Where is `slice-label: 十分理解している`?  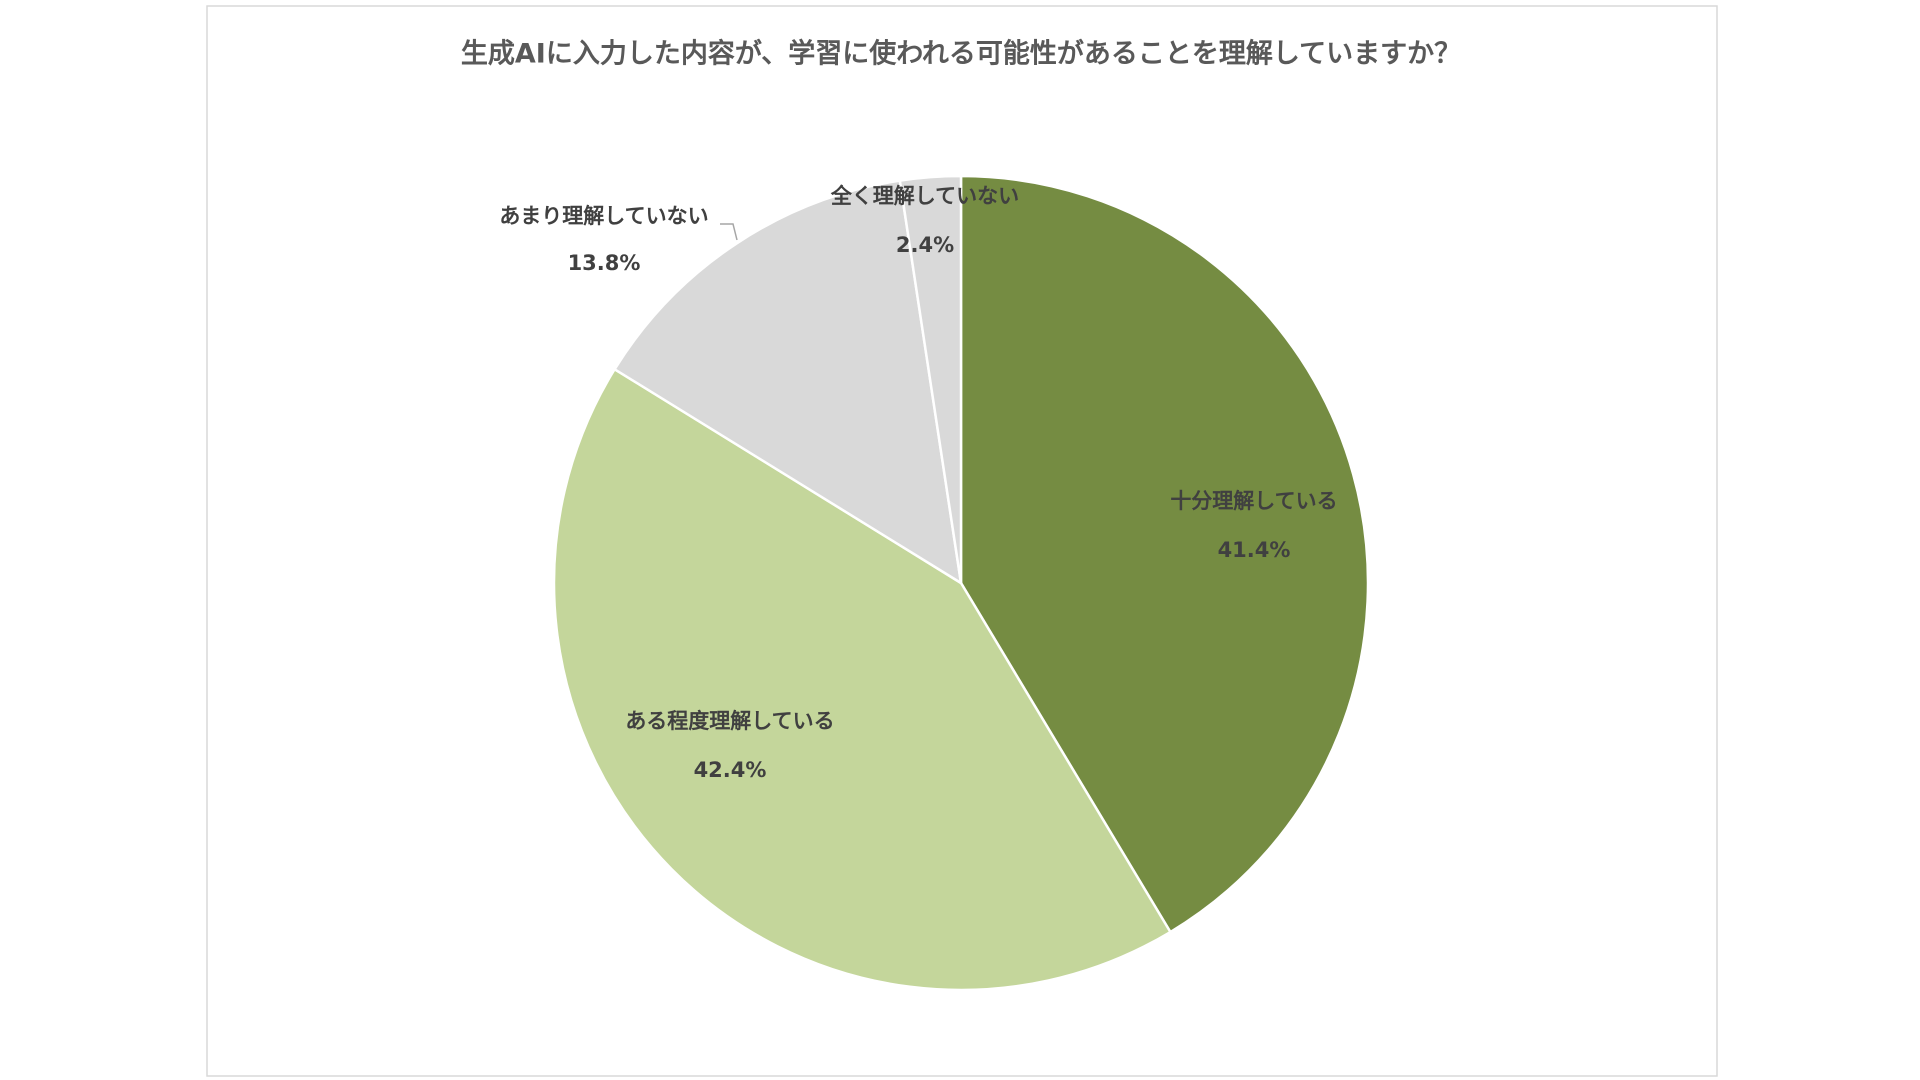 slice-label: 十分理解している is located at coordinates (1253, 501).